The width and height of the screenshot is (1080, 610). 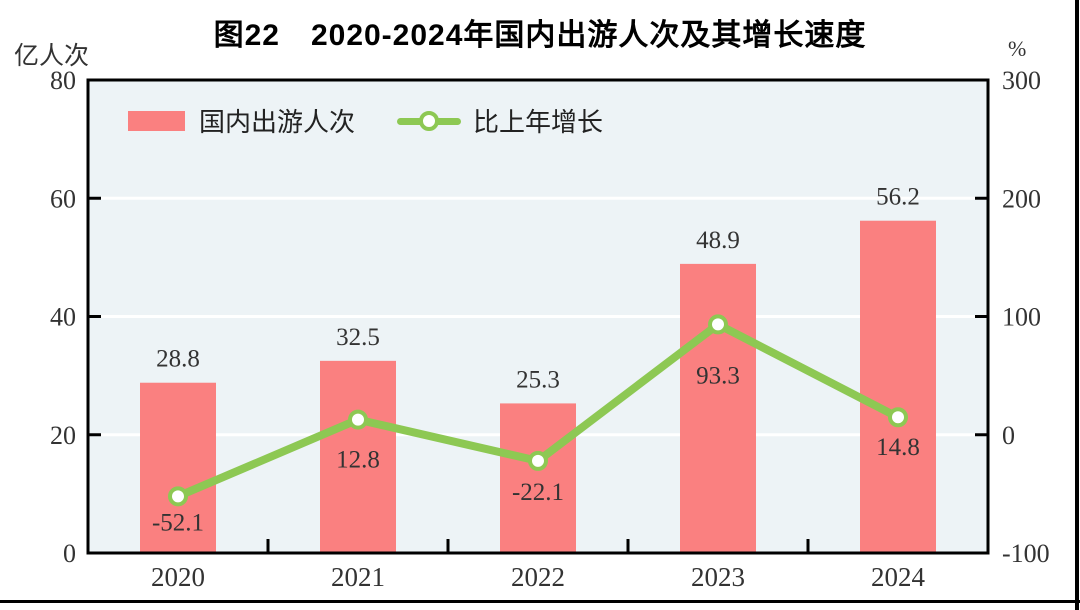 I want to click on legend-line-marker-icon, so click(x=429, y=120).